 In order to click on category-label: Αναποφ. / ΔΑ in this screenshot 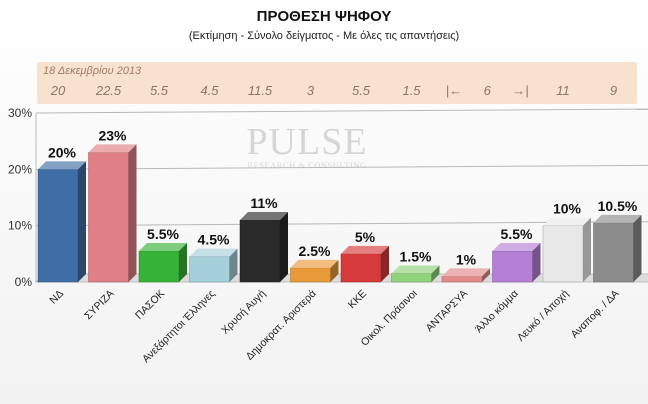, I will do `click(595, 314)`.